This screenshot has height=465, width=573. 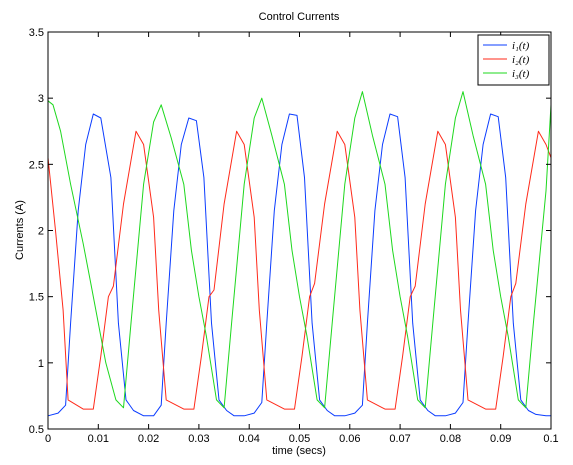 I want to click on x-tick-label: 0.06, so click(x=349, y=439).